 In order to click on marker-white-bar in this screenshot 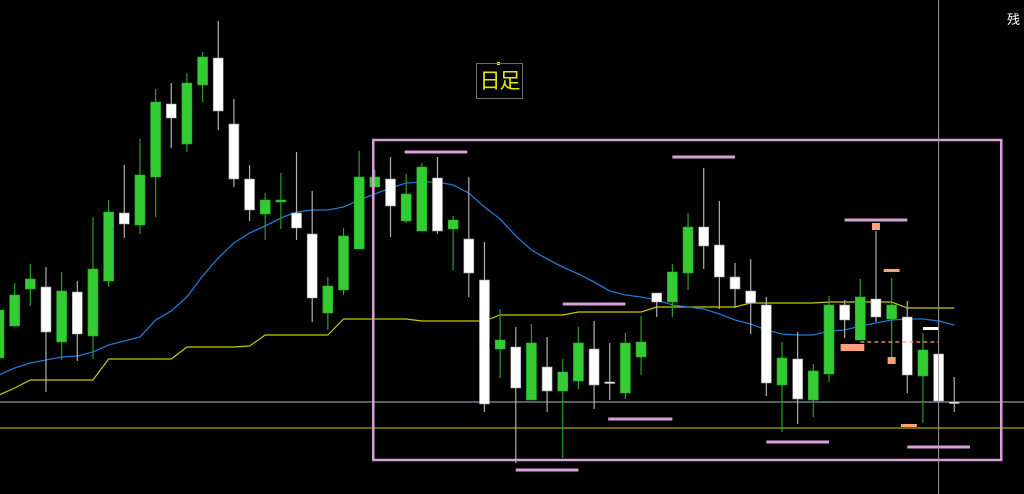, I will do `click(930, 328)`.